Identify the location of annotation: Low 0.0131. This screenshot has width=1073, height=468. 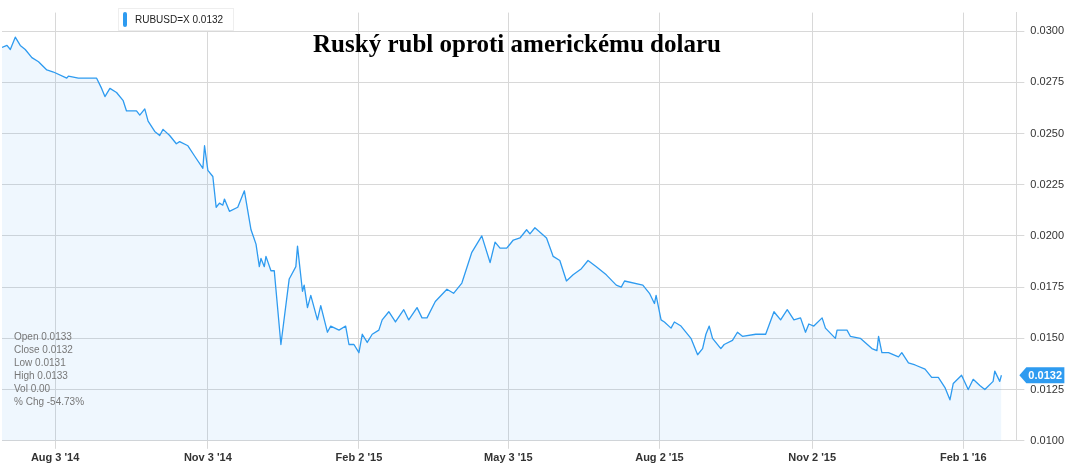
(40, 362).